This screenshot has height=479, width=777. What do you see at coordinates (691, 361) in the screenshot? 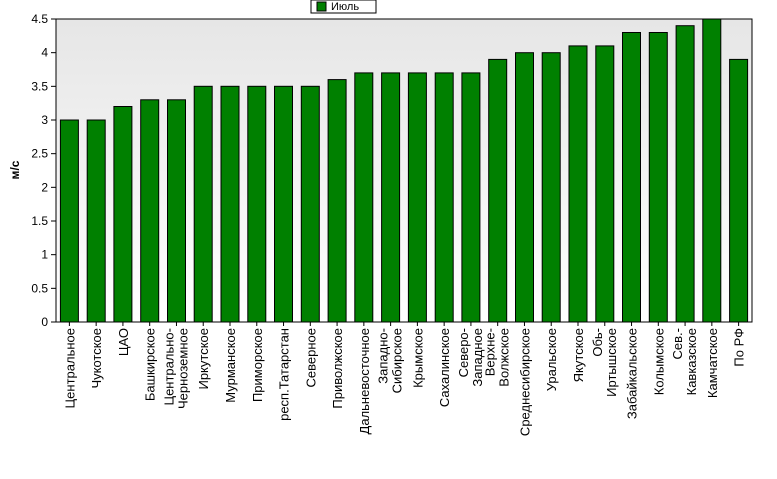
I see `x-tick-label-line: Кавказское` at bounding box center [691, 361].